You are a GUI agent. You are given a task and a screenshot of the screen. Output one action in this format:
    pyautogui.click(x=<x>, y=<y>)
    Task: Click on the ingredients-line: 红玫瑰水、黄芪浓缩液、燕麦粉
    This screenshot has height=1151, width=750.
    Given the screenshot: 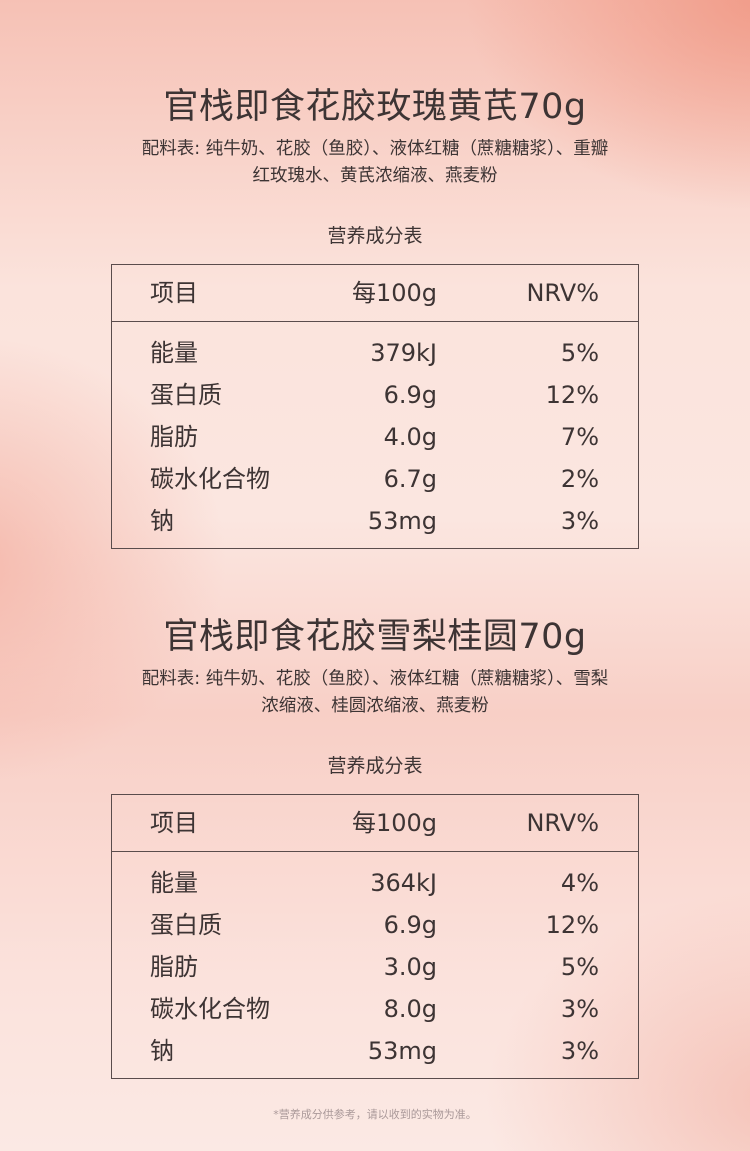 What is the action you would take?
    pyautogui.click(x=375, y=176)
    